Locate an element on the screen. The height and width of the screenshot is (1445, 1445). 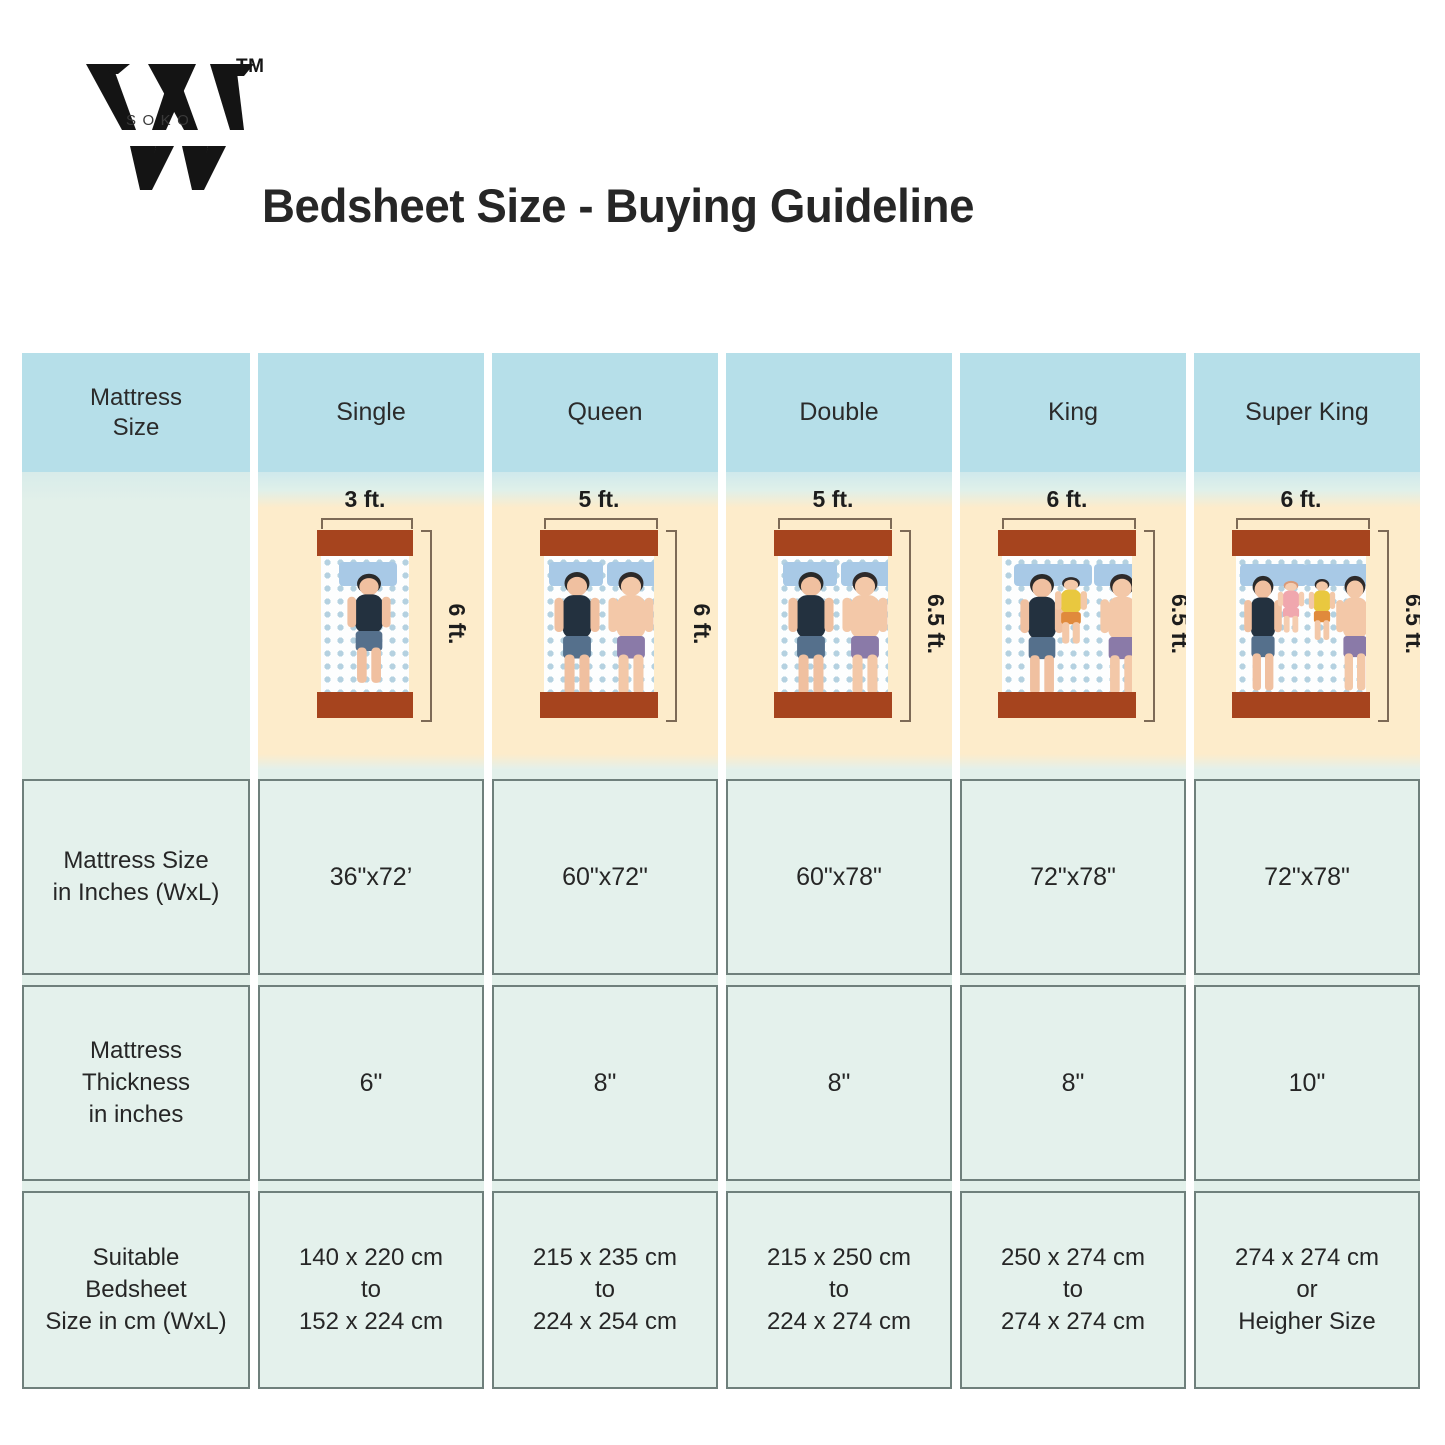
size-inches-value: 60"x72" is located at coordinates (605, 877).